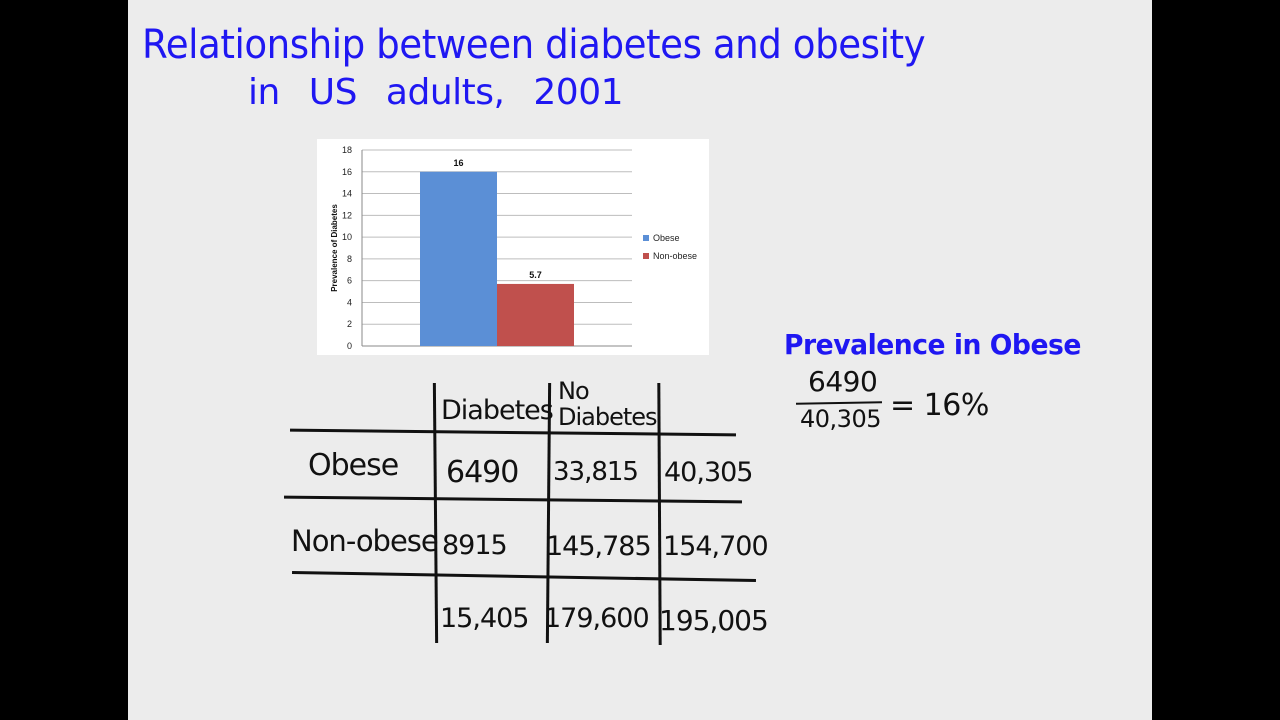 This screenshot has width=1280, height=720. Describe the element at coordinates (458, 163) in the screenshot. I see `data-label: 16` at that location.